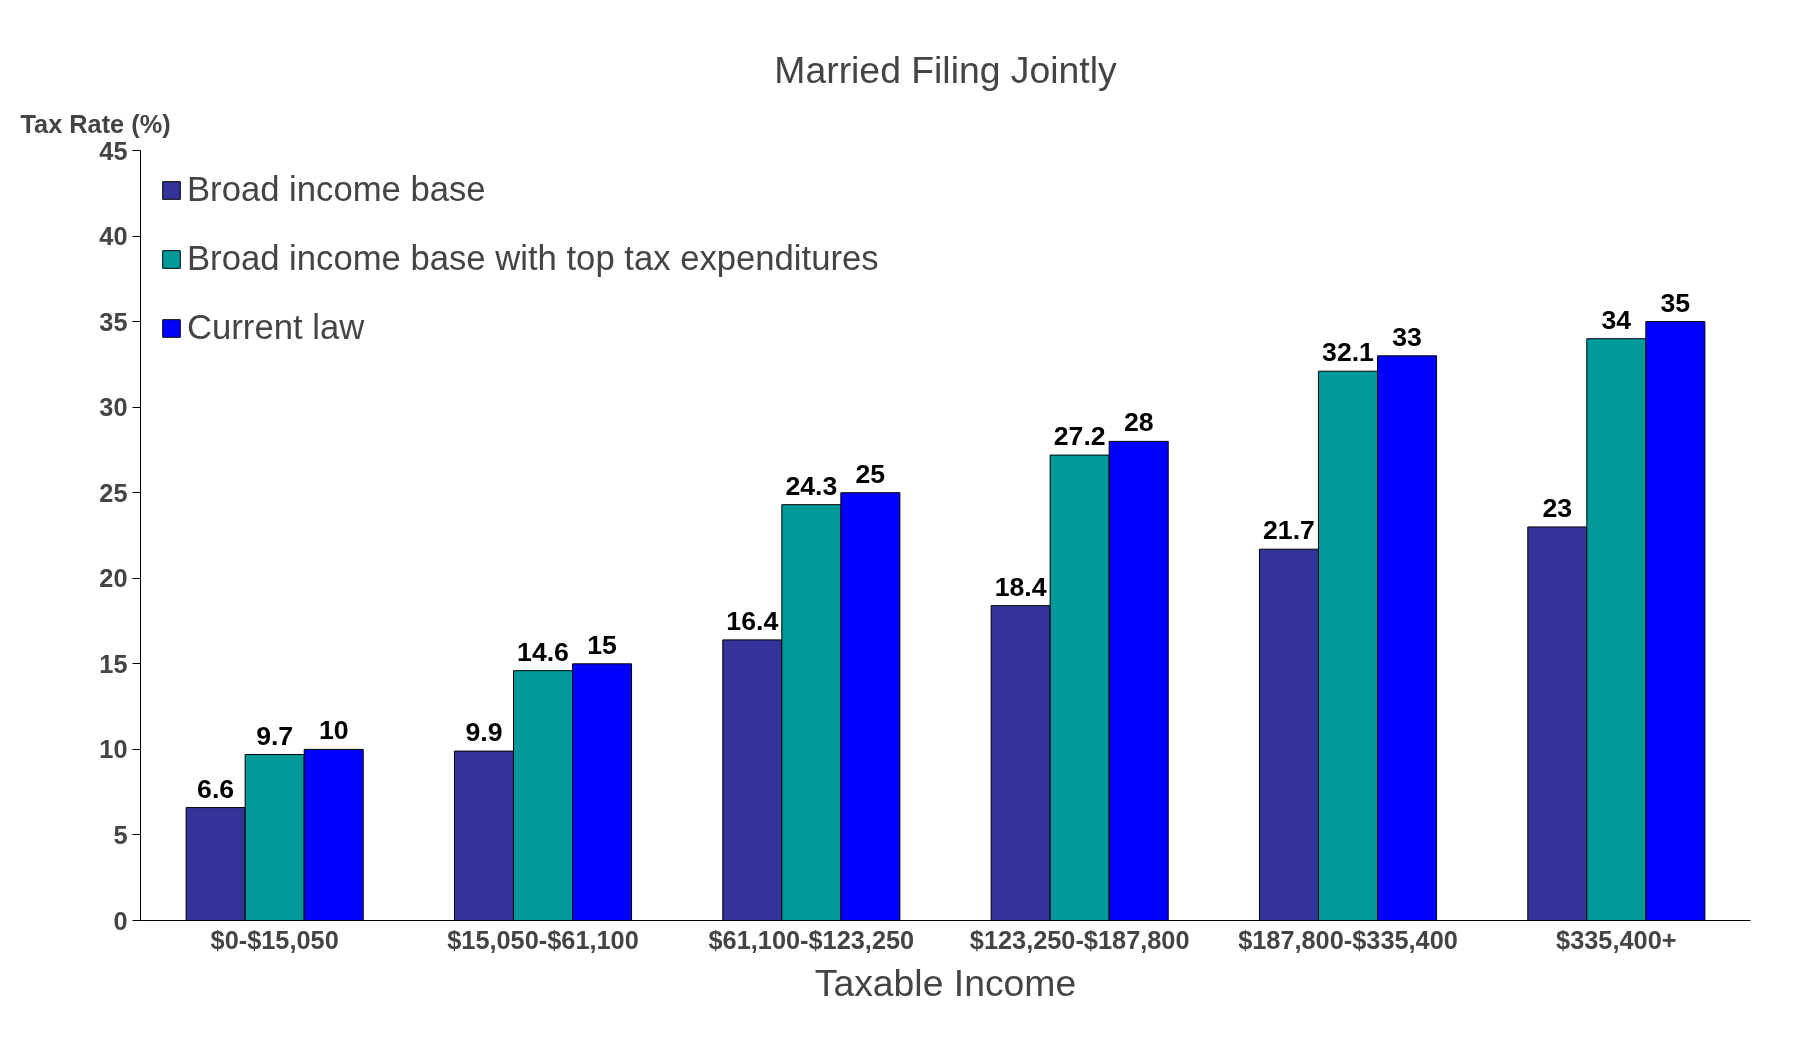 The height and width of the screenshot is (1040, 1808). I want to click on data-label: 16.4, so click(752, 620).